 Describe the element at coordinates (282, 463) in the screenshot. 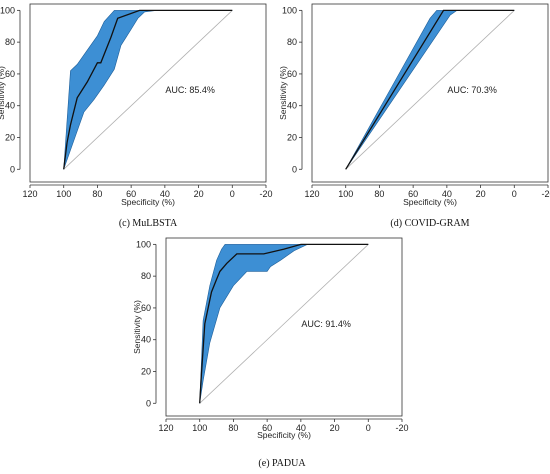

I see `panel-caption: (e) PADUA` at that location.